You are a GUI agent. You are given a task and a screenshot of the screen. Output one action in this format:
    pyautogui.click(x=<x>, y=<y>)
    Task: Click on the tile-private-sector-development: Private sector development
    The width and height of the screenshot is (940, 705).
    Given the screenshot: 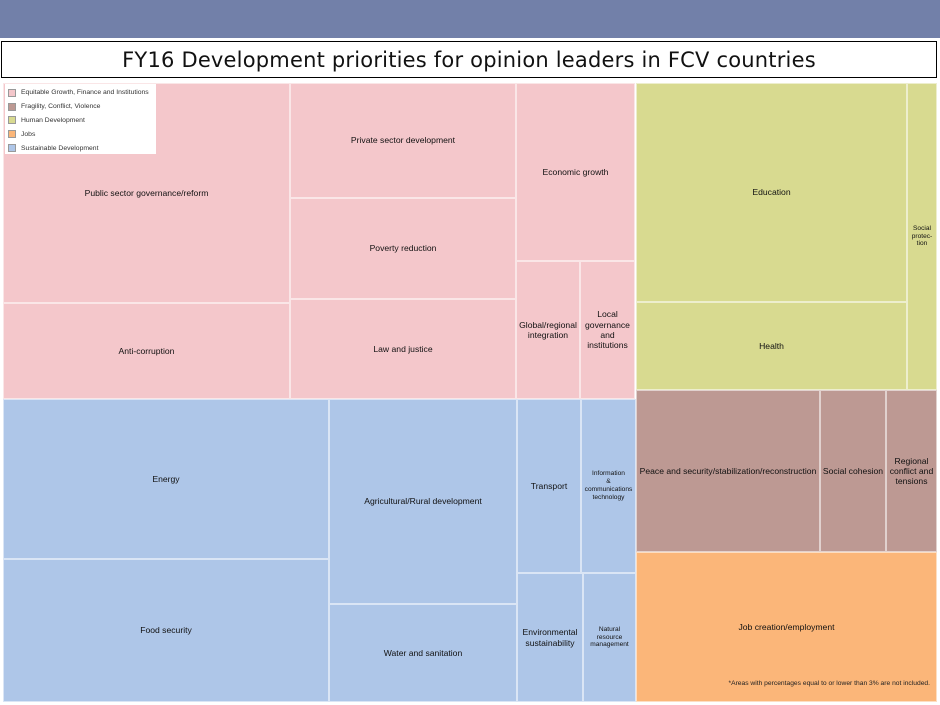 What is the action you would take?
    pyautogui.click(x=403, y=140)
    